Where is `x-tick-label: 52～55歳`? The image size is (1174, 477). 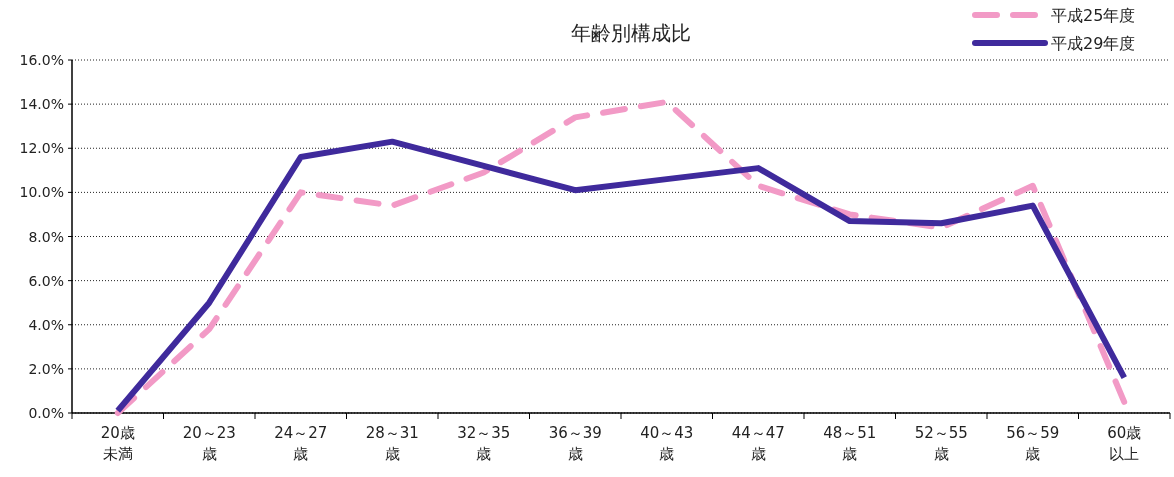
x-tick-label: 52～55歳 is located at coordinates (941, 443).